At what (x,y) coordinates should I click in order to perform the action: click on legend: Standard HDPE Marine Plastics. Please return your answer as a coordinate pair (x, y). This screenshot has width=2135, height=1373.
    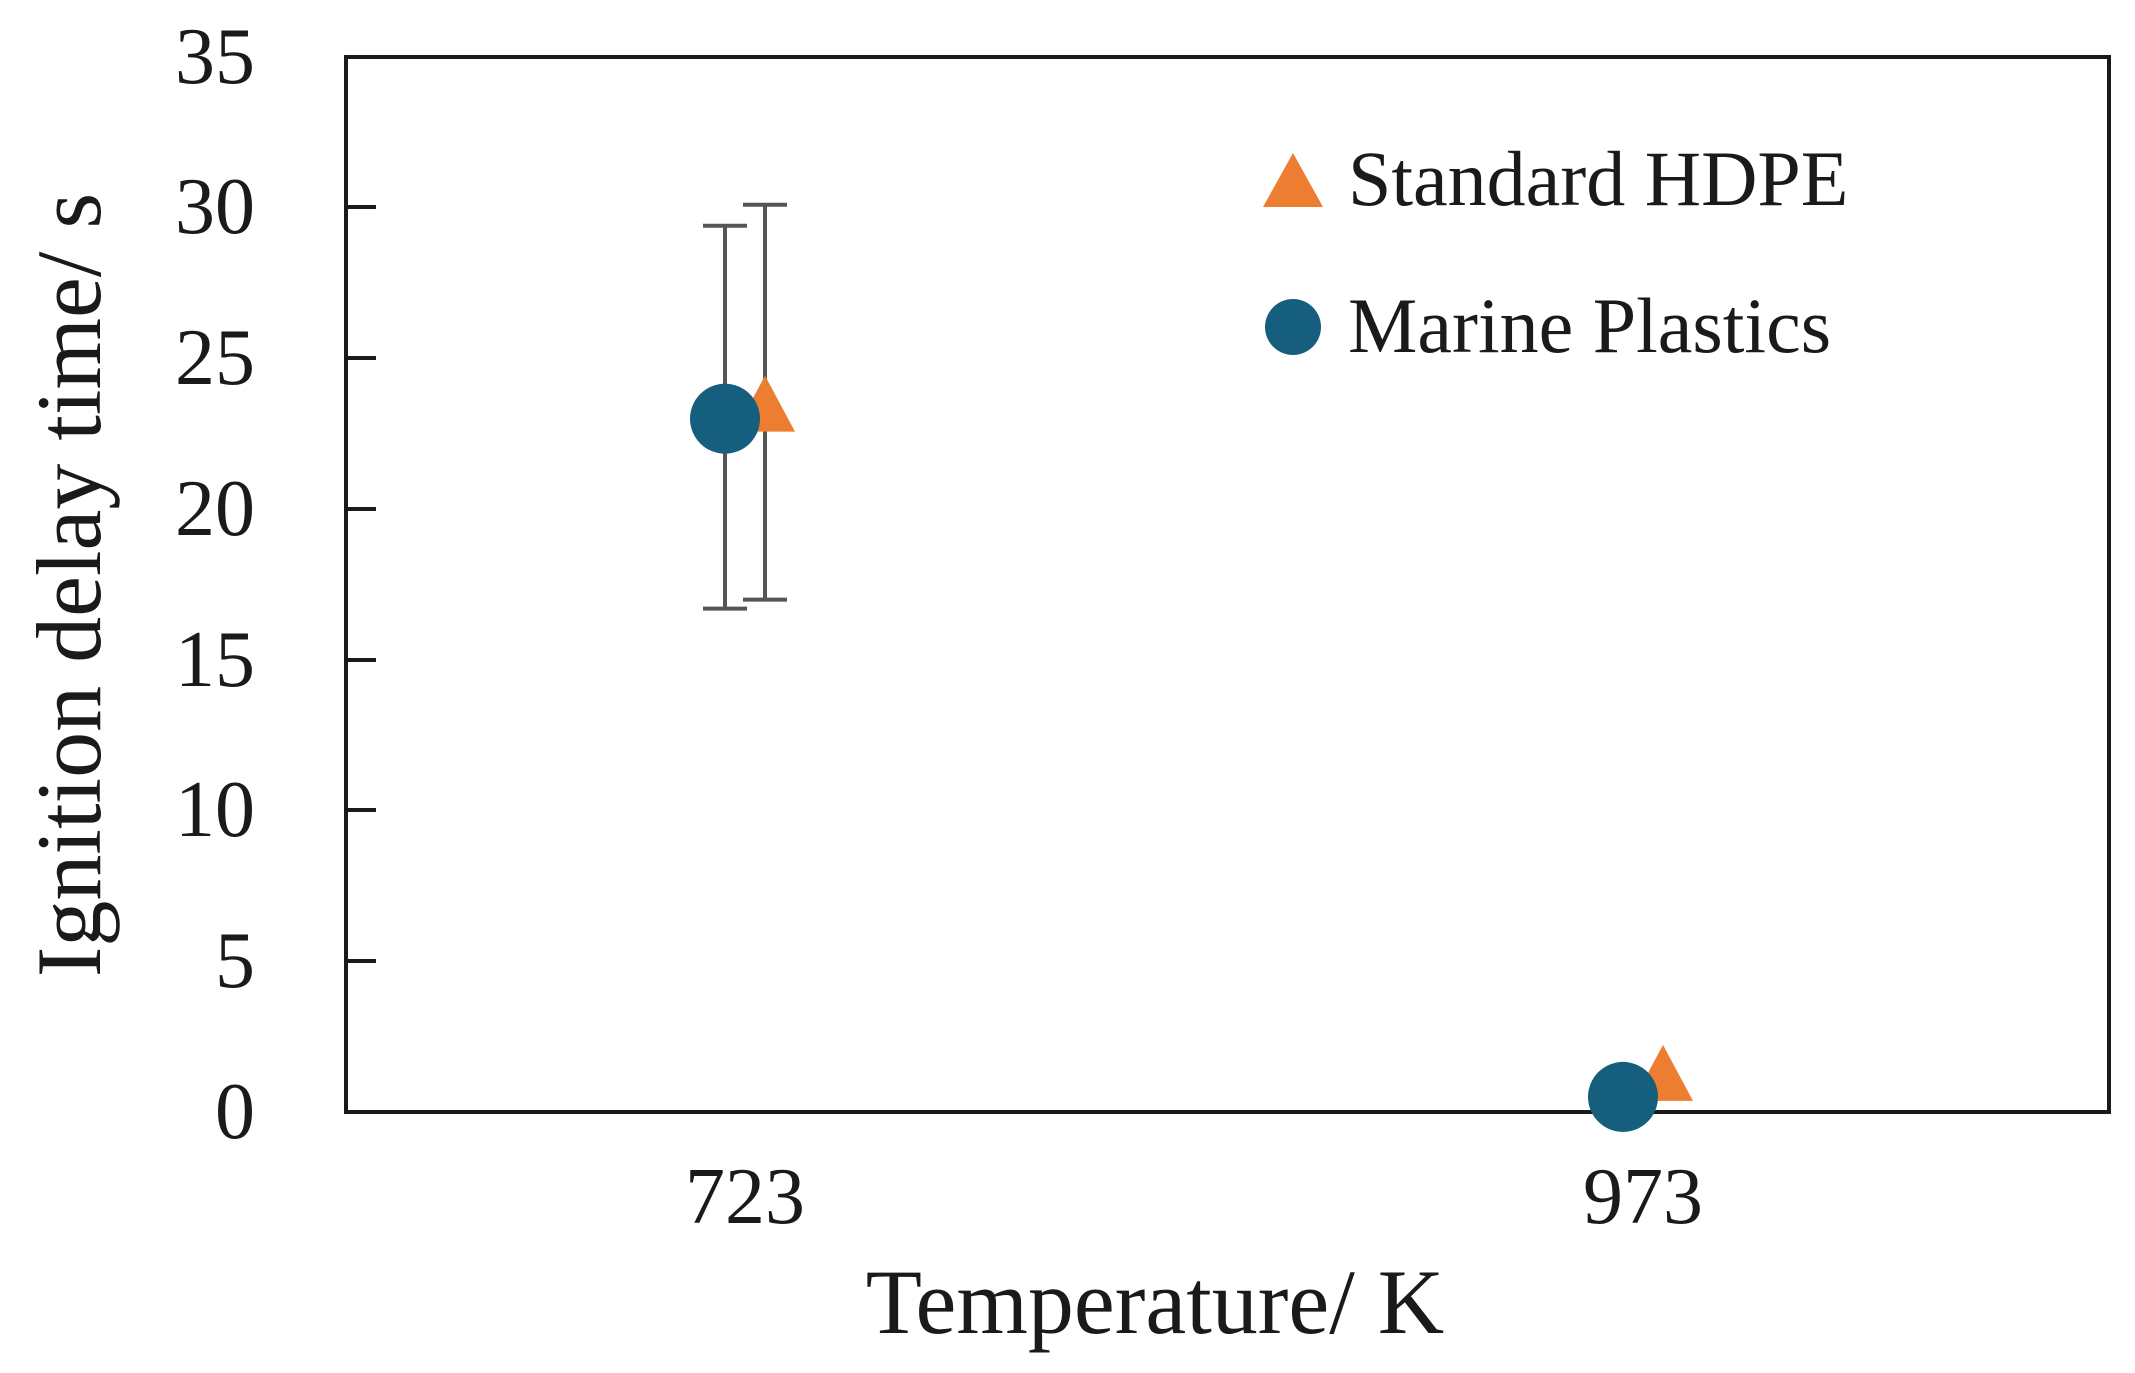
    Looking at the image, I should click on (1555, 252).